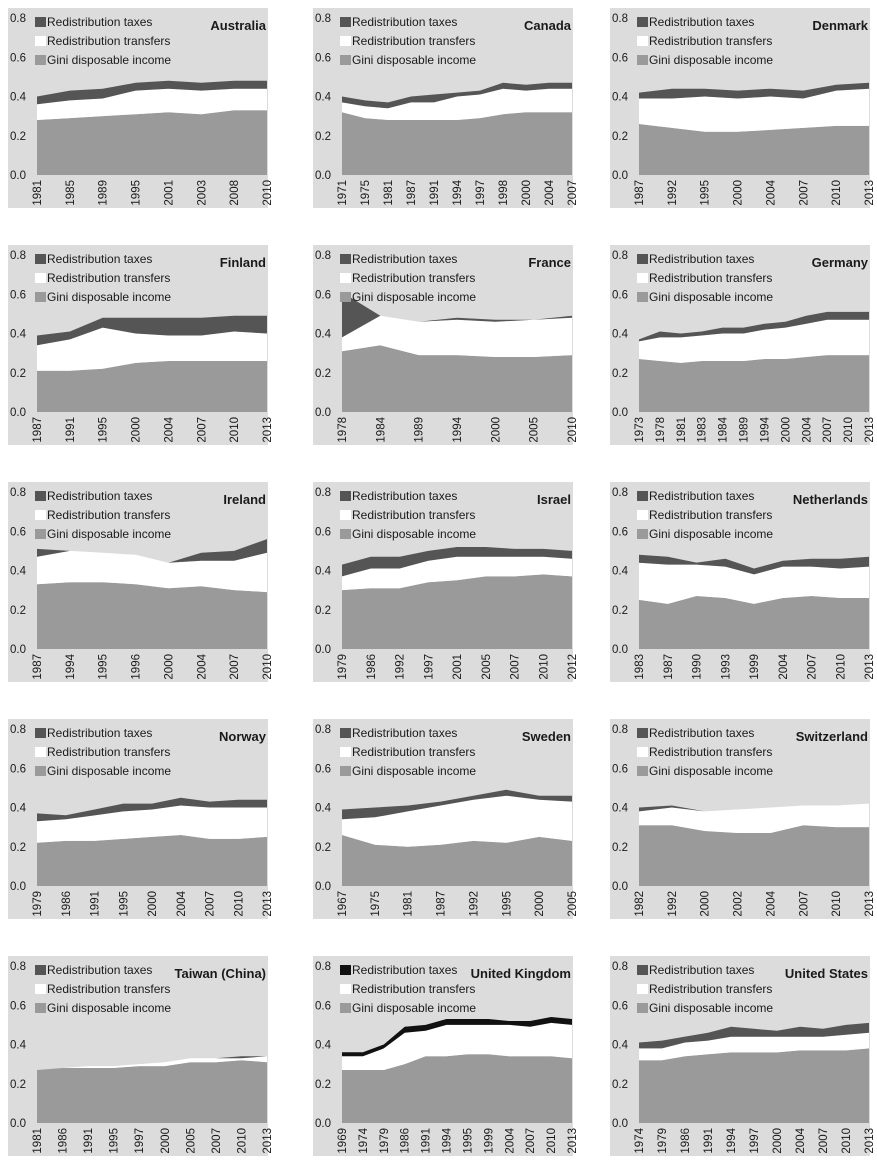 The width and height of the screenshot is (877, 1160). Describe the element at coordinates (801, 1140) in the screenshot. I see `x-tick-label: 2004` at that location.